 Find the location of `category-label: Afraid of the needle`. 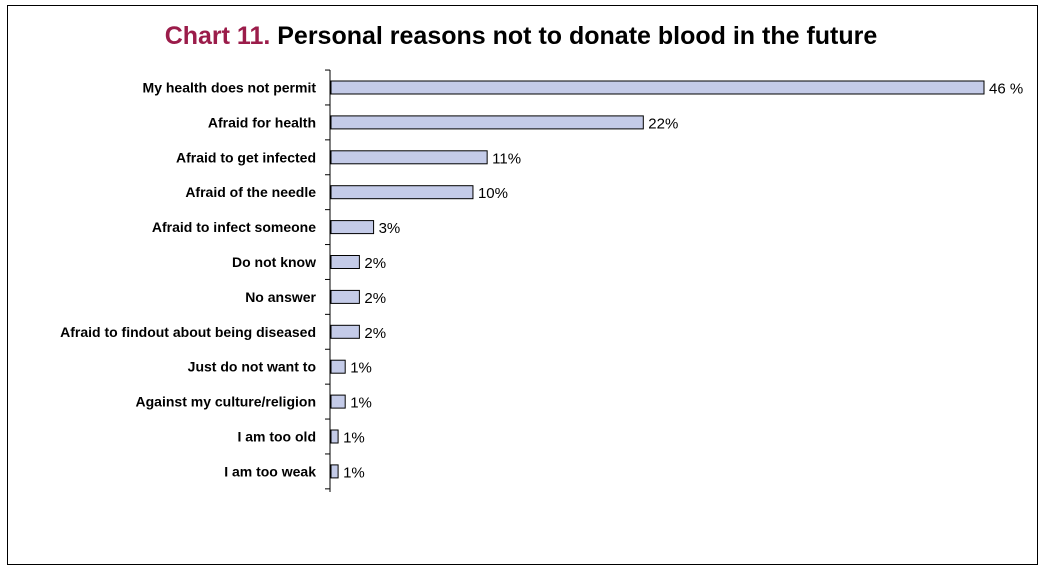

category-label: Afraid of the needle is located at coordinates (250, 192).